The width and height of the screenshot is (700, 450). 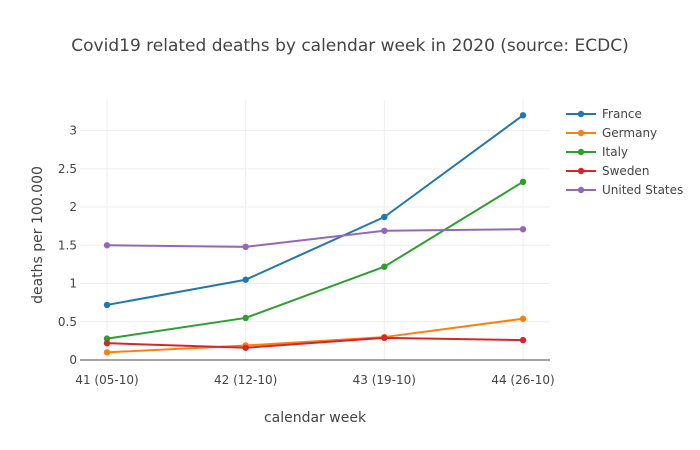 I want to click on series-line-sweden, so click(x=315, y=342).